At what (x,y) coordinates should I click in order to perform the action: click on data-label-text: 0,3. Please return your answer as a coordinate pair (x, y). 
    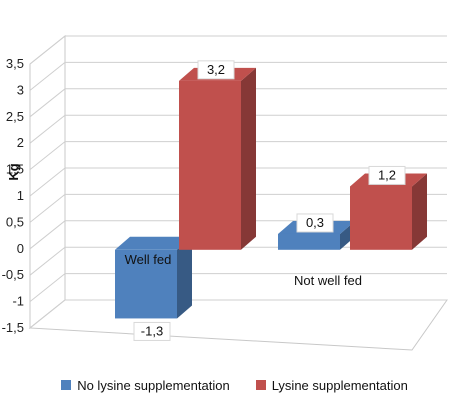
    Looking at the image, I should click on (315, 222).